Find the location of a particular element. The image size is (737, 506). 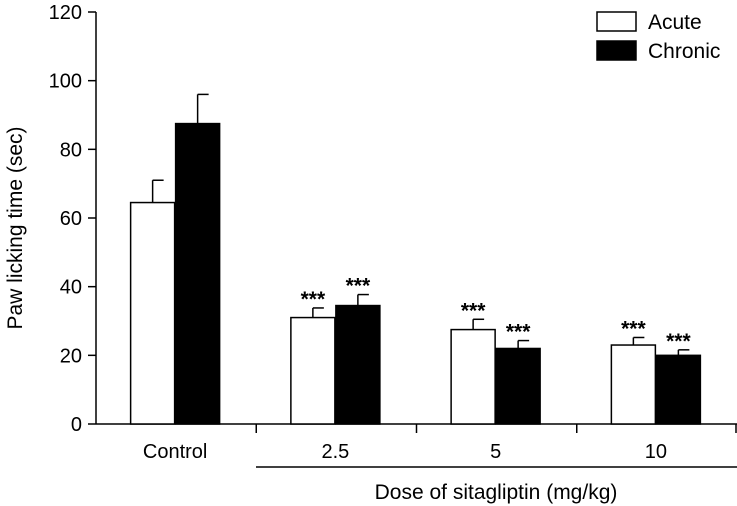

y-tick-label: 100 is located at coordinates (65, 82).